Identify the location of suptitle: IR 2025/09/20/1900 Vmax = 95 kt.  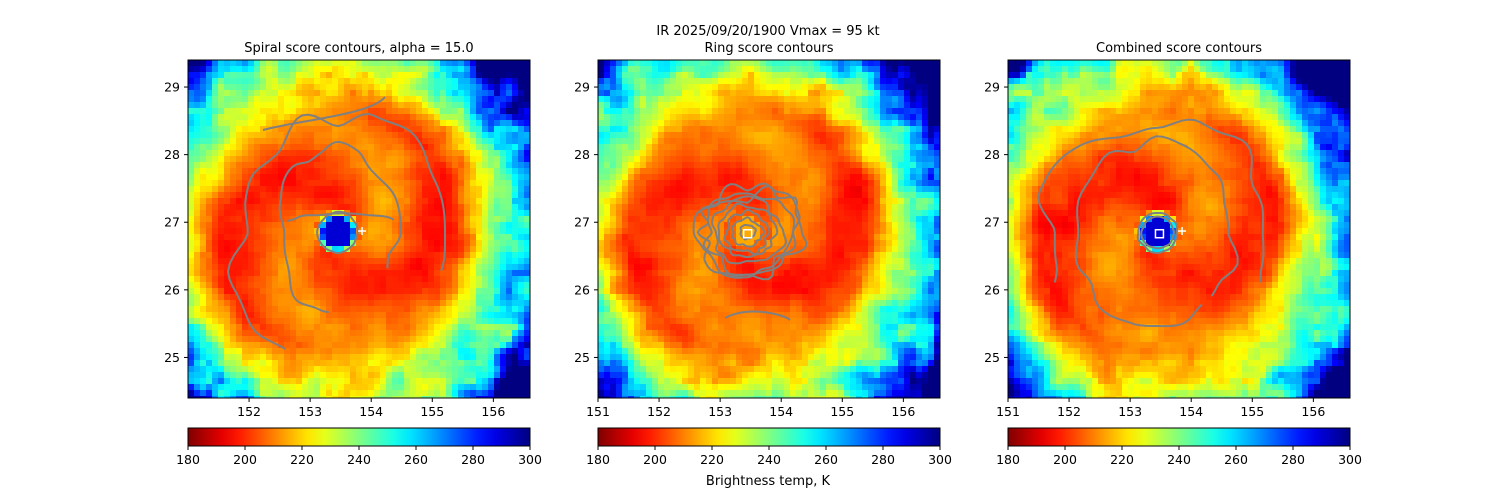
(767, 31).